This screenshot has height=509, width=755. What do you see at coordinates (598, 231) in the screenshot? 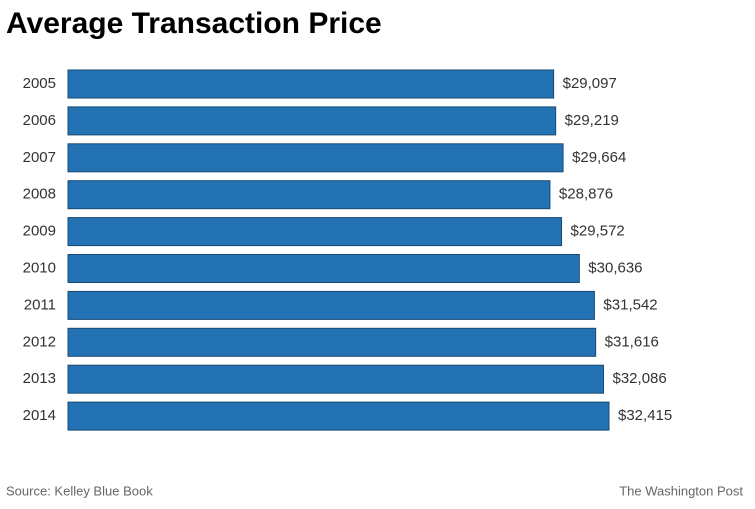
I see `value-label: $29,572` at bounding box center [598, 231].